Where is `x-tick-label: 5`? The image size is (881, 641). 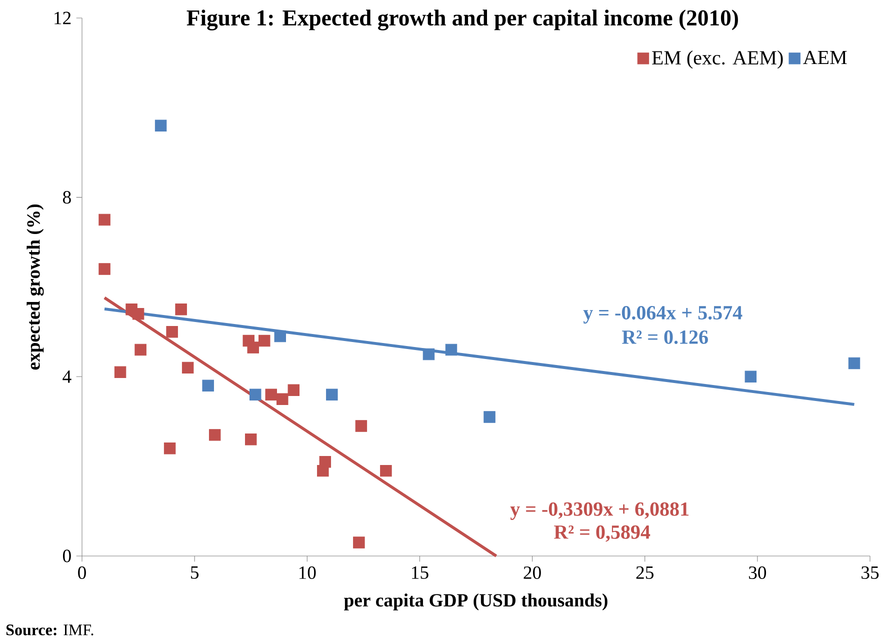 x-tick-label: 5 is located at coordinates (195, 572).